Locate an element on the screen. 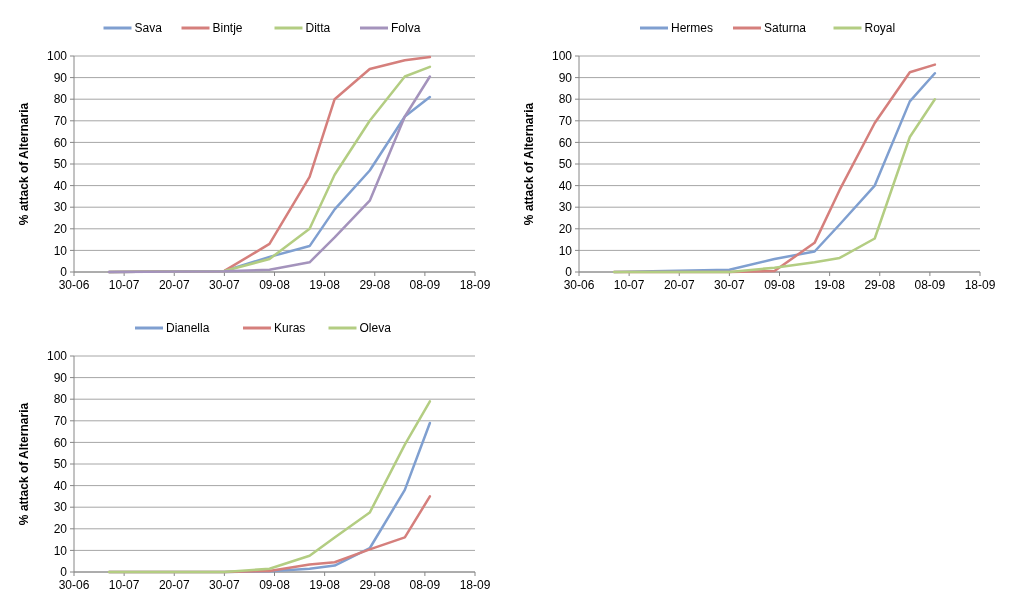  legend-label: Kuras is located at coordinates (290, 328).